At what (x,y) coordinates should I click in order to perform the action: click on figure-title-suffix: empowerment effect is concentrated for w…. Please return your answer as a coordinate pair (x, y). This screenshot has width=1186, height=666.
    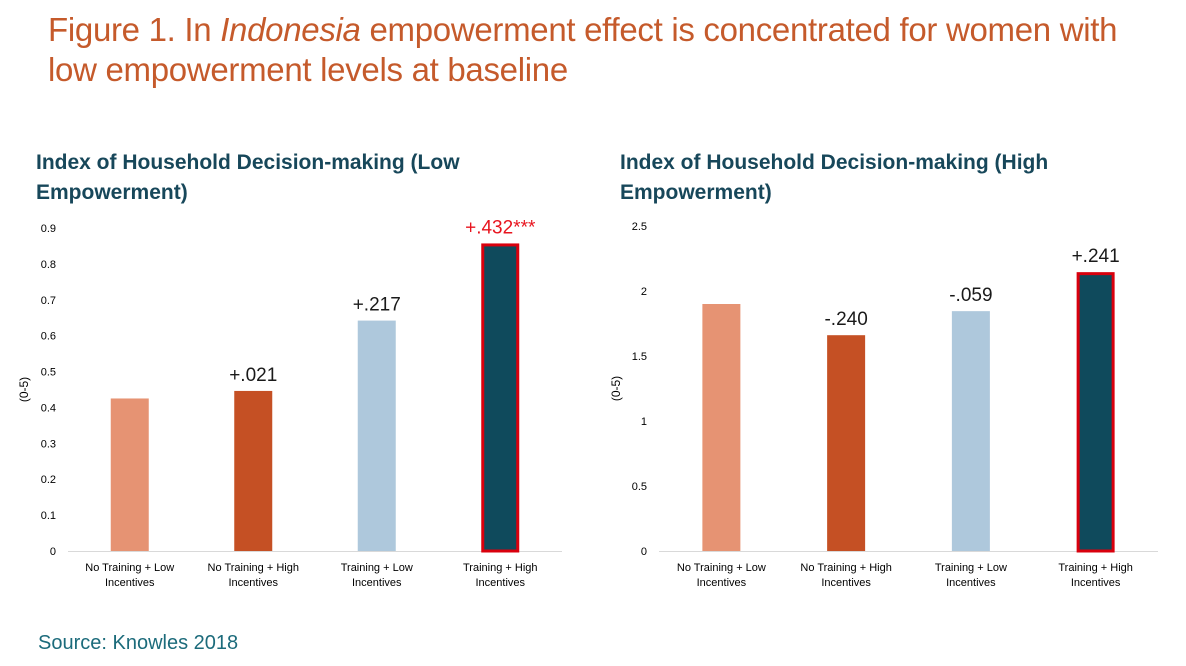
    Looking at the image, I should click on (583, 49).